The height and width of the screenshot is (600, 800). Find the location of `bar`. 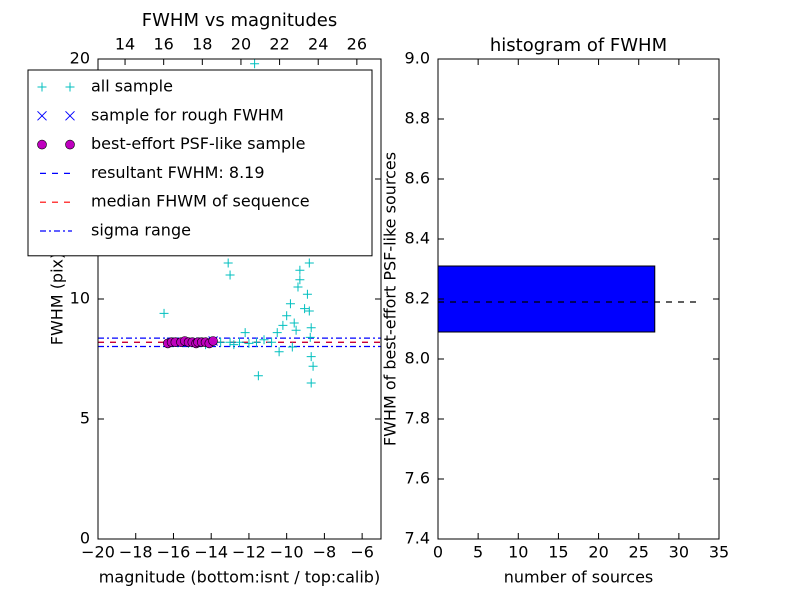

bar is located at coordinates (546, 299).